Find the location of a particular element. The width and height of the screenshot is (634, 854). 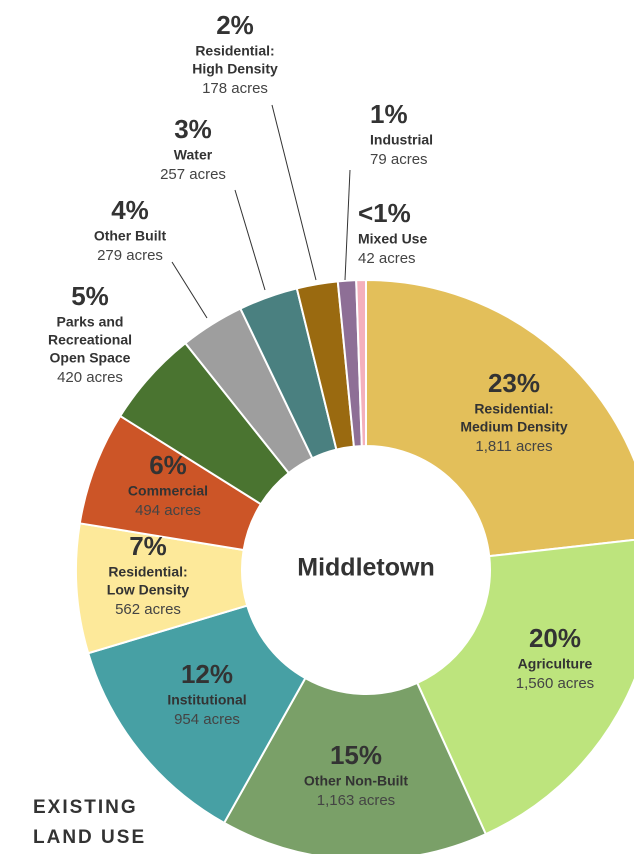

percent-label: 4% is located at coordinates (130, 210).